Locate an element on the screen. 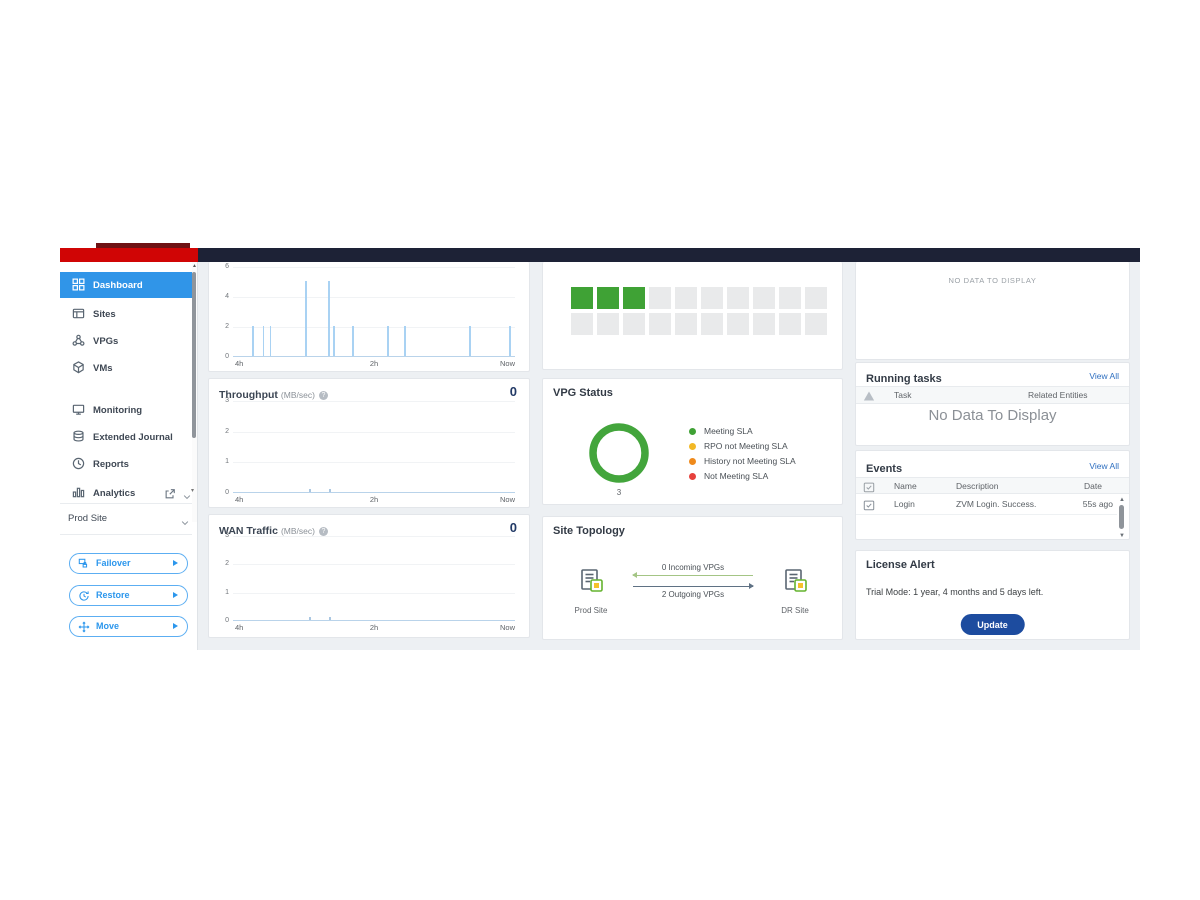  panel-title: VPG Status is located at coordinates (583, 393).